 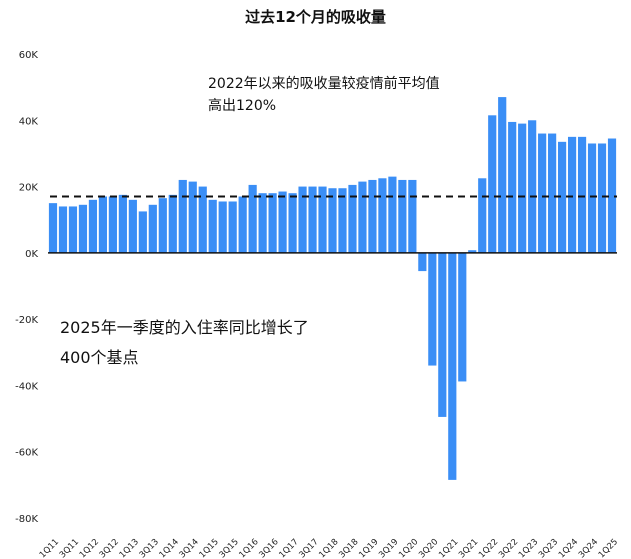 What do you see at coordinates (29, 188) in the screenshot?
I see `y-tick-label: 20K` at bounding box center [29, 188].